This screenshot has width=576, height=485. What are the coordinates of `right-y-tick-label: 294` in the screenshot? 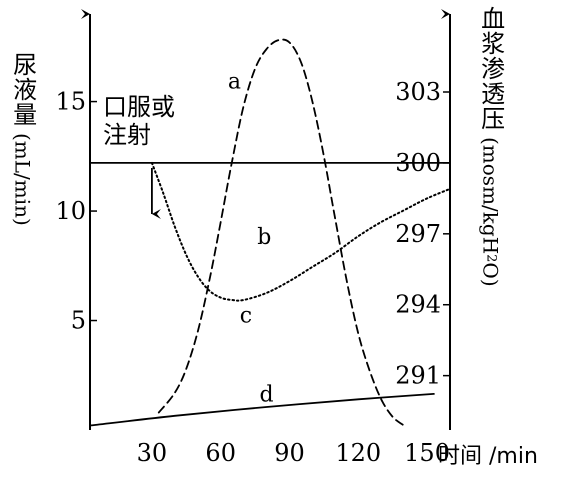 It's located at (418, 305).